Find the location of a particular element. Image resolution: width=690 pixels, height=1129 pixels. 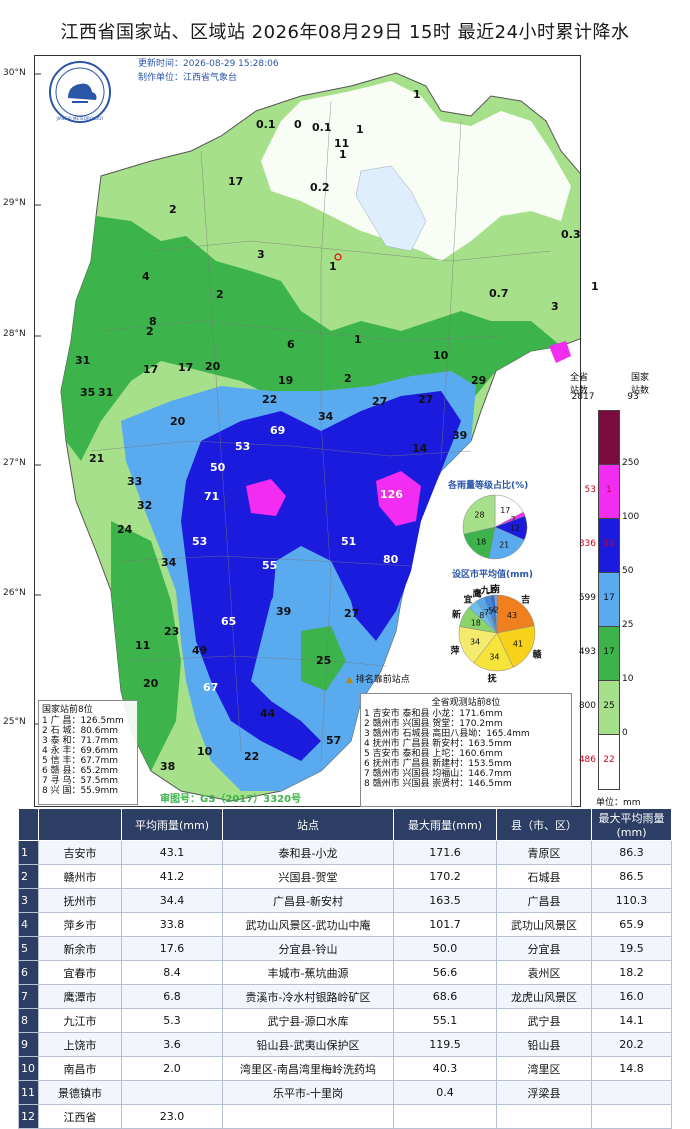

lat-label-27: 27°N is located at coordinates (14, 463).